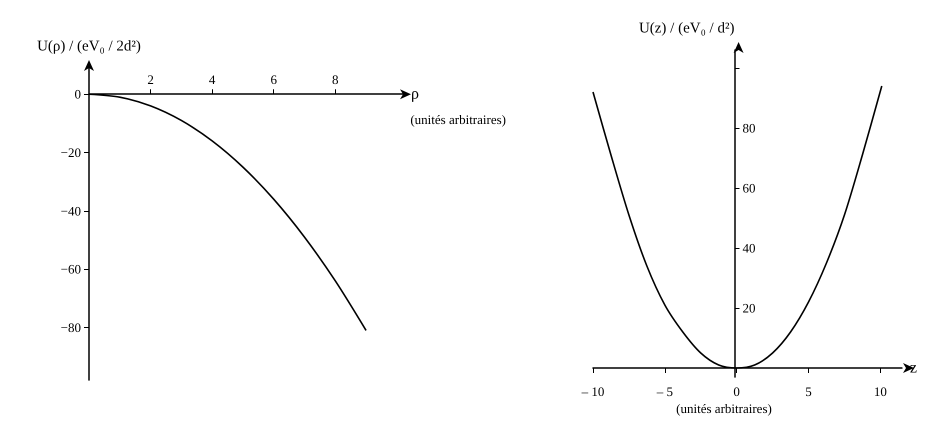 The image size is (928, 421). I want to click on y-tick-label: 0, so click(77, 94).